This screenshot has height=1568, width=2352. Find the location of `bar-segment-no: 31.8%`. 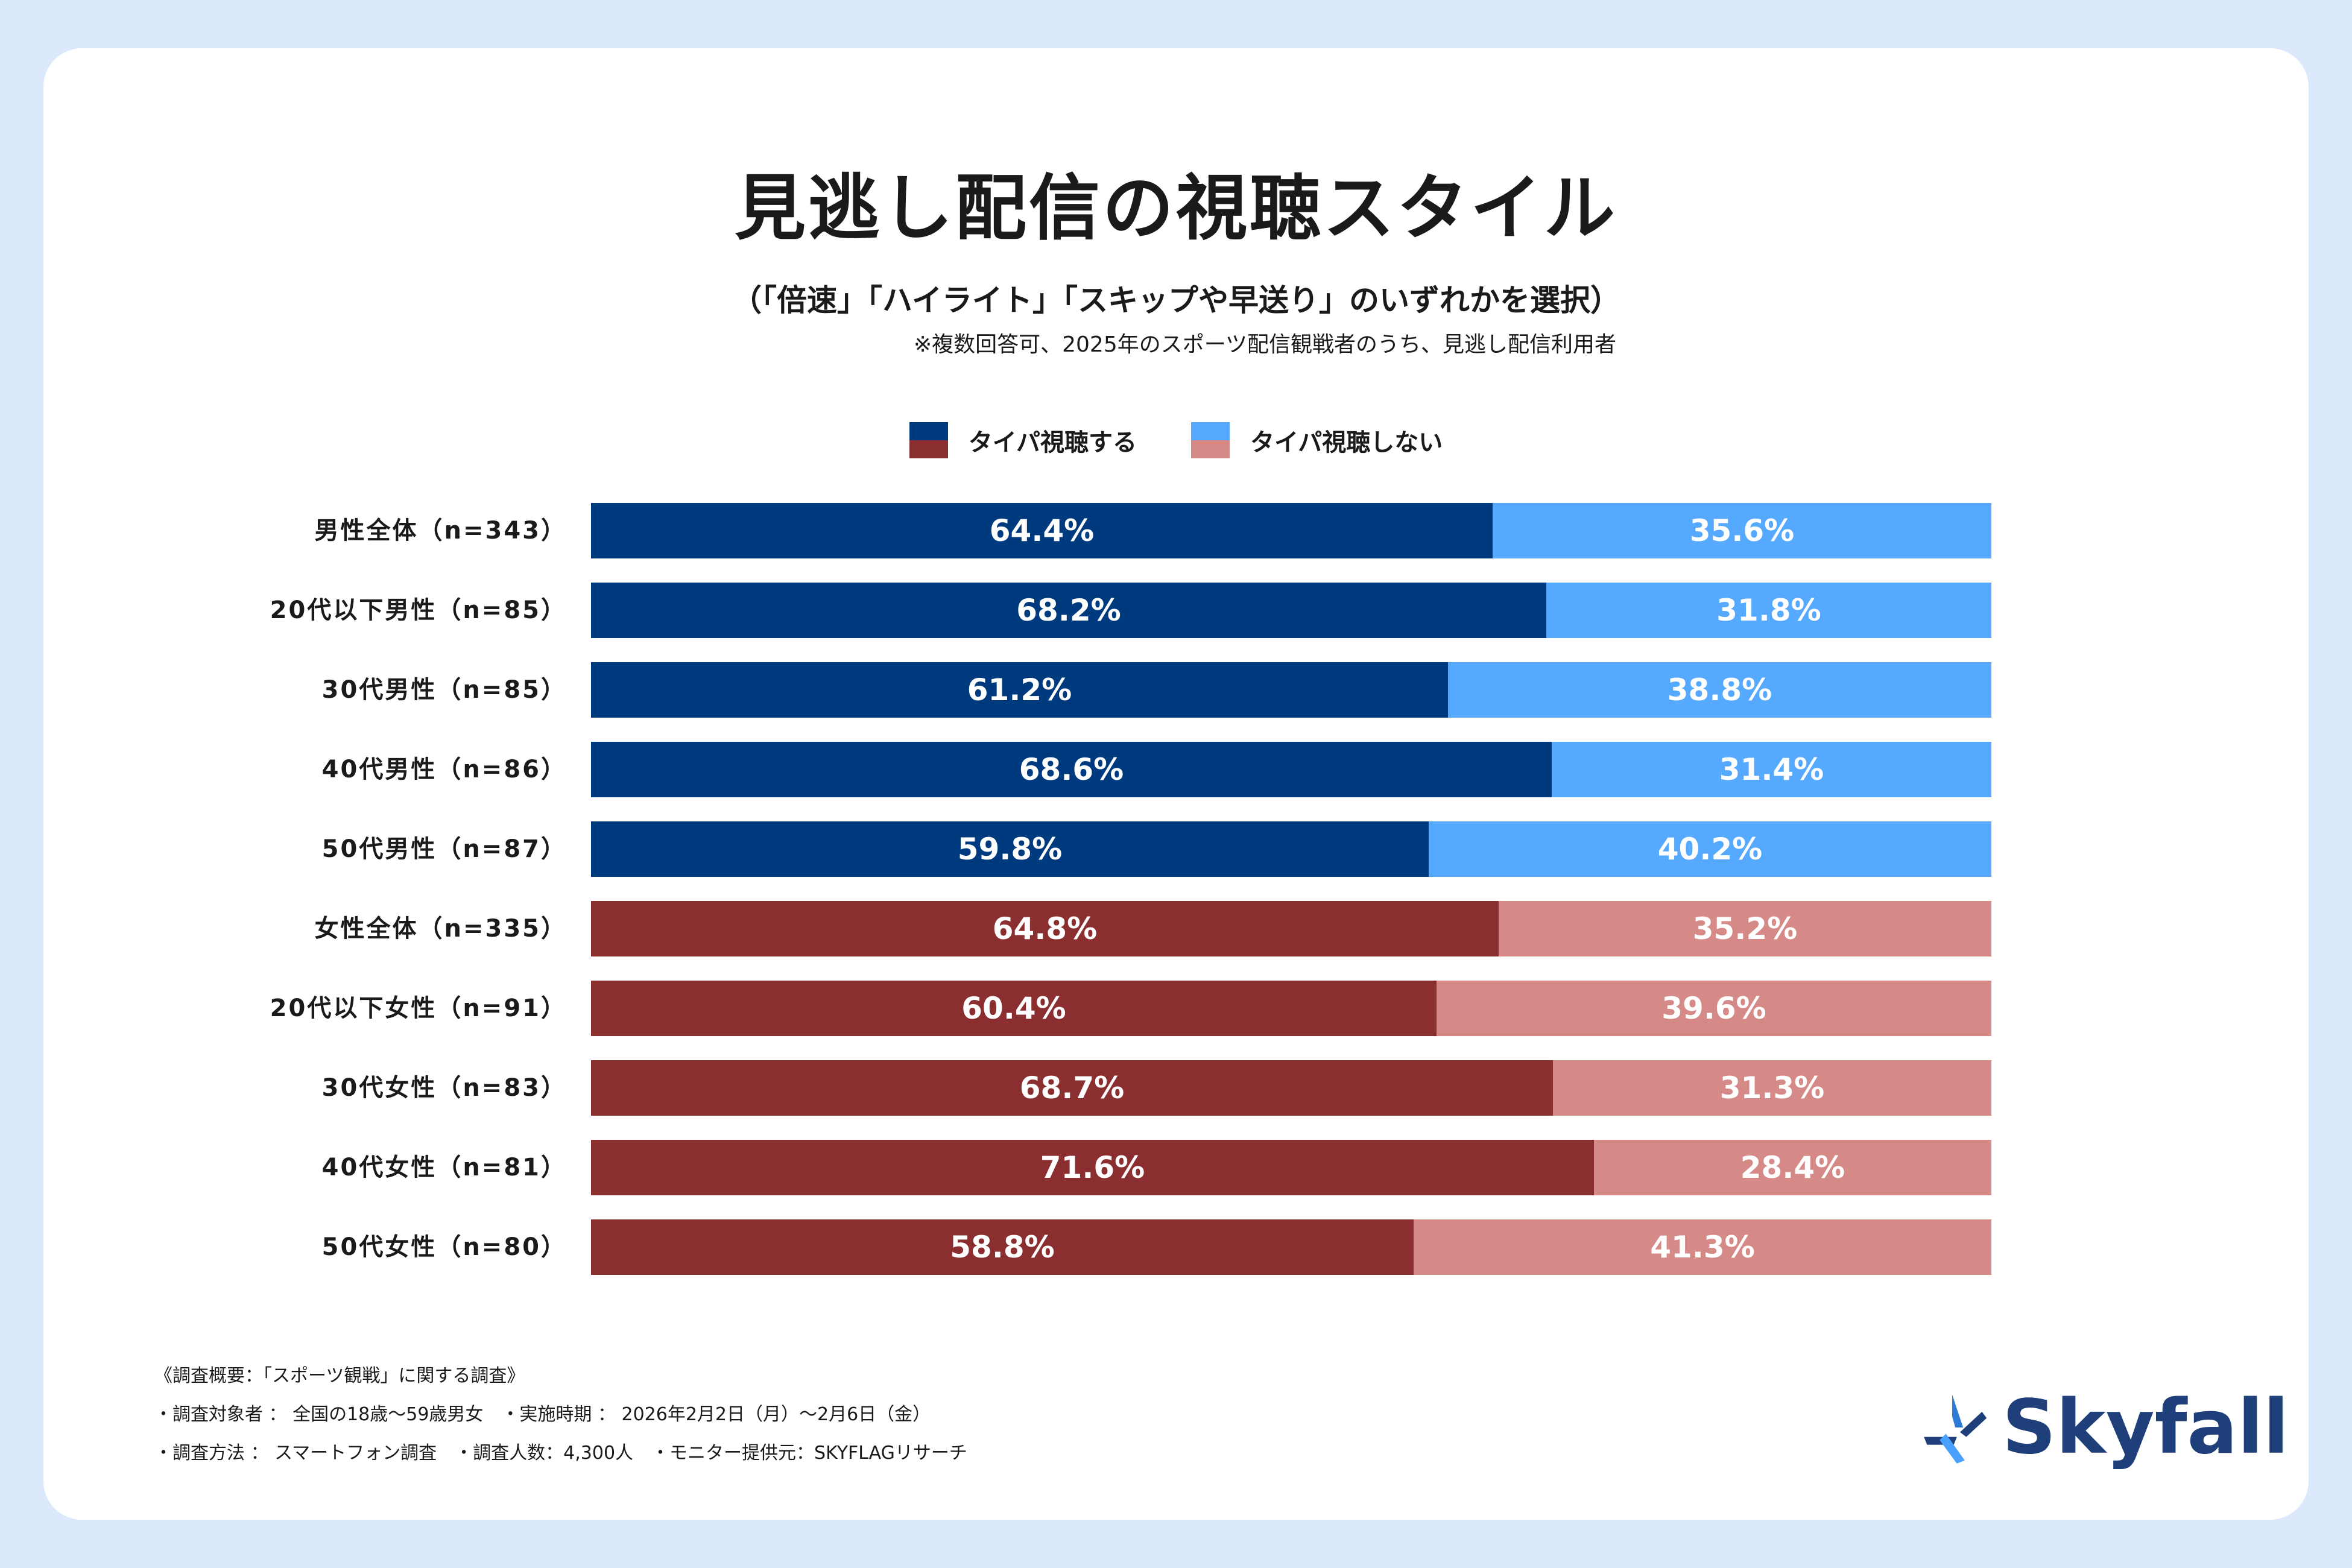

bar-segment-no: 31.8% is located at coordinates (1768, 610).